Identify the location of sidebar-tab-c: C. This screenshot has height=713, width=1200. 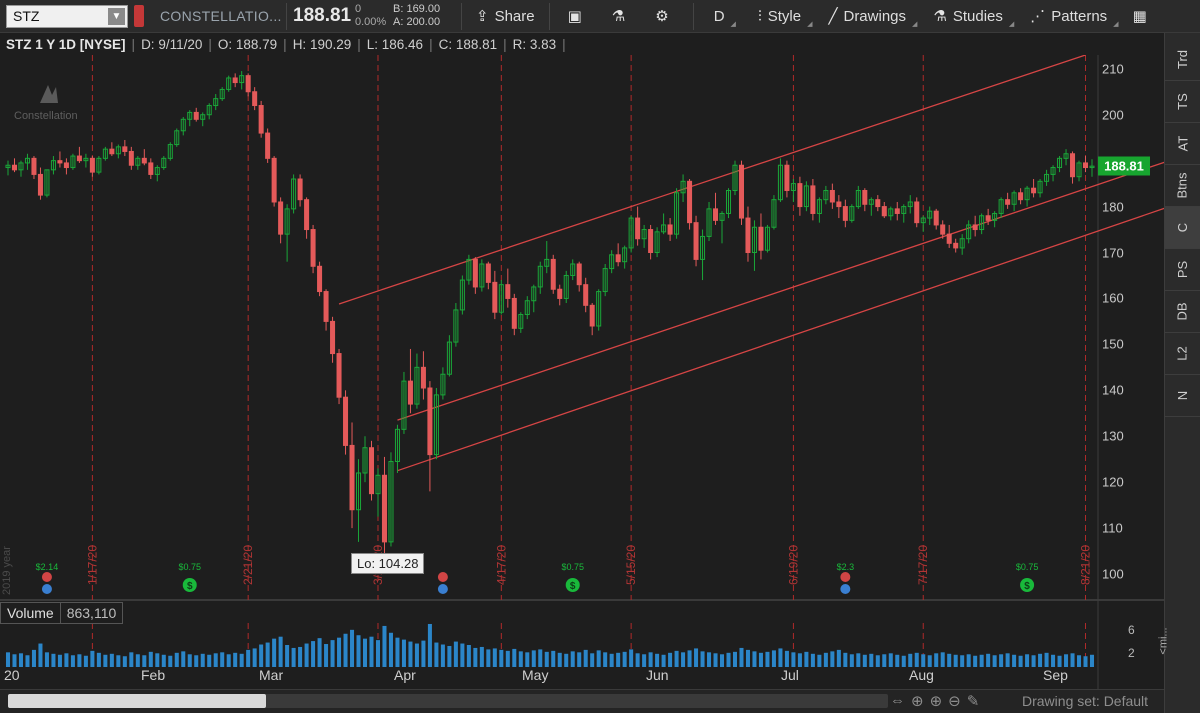
(1182, 228).